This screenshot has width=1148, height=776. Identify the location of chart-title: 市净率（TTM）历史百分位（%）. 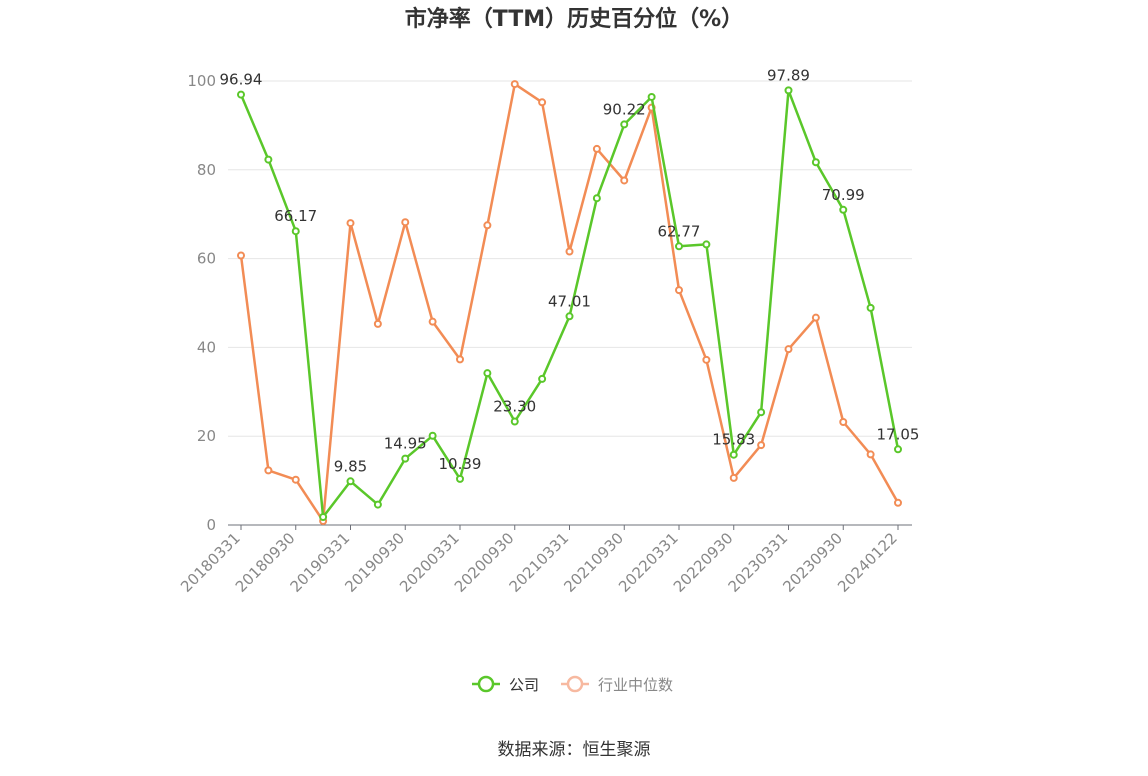
(574, 19).